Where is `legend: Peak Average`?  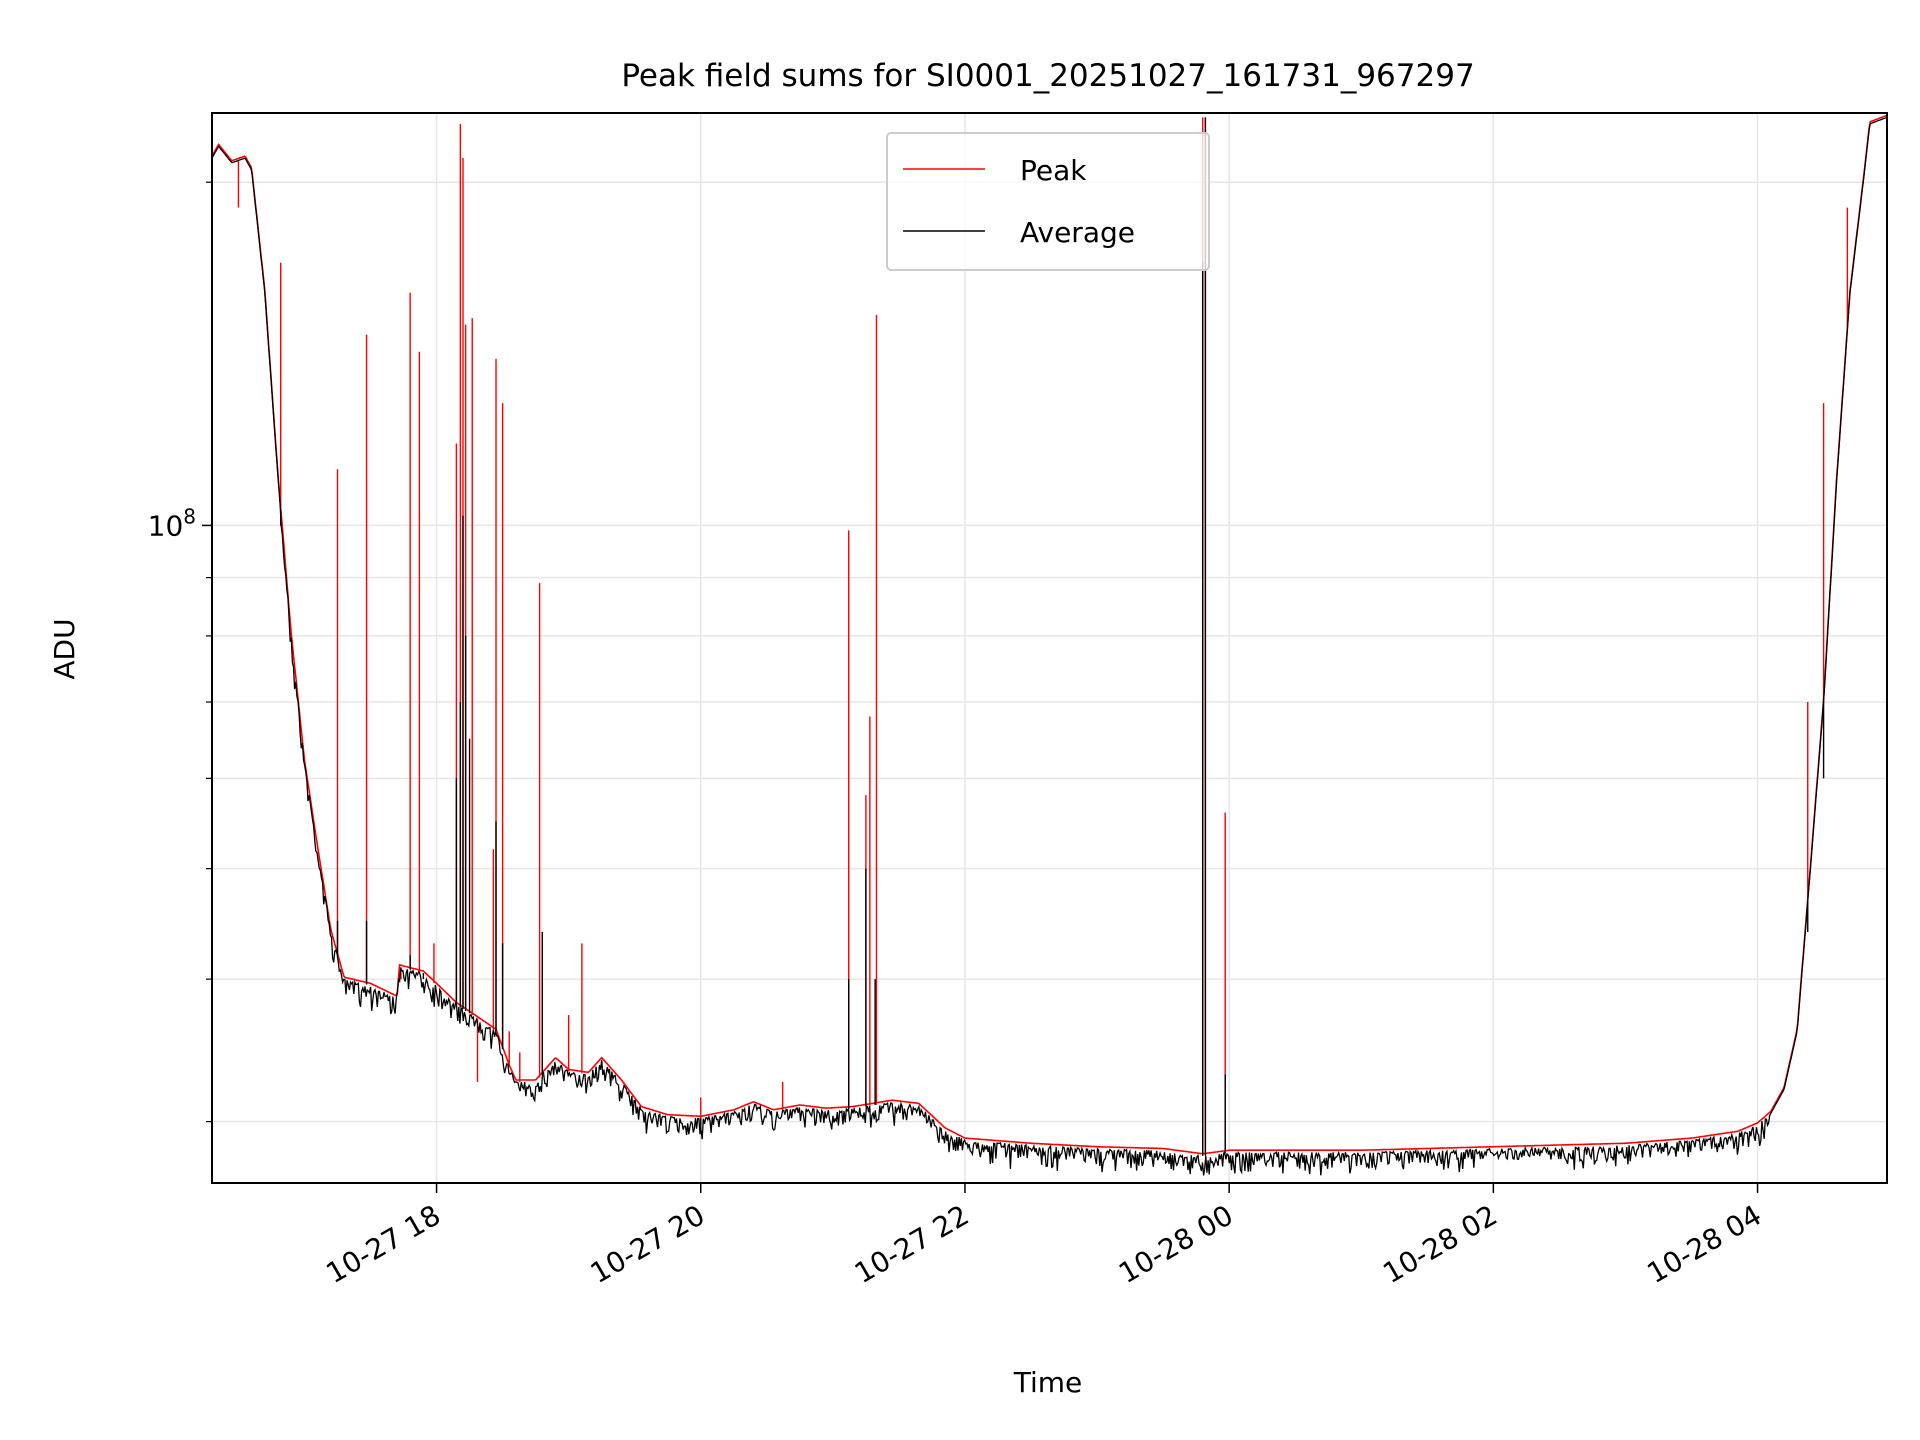 legend: Peak Average is located at coordinates (1048, 201).